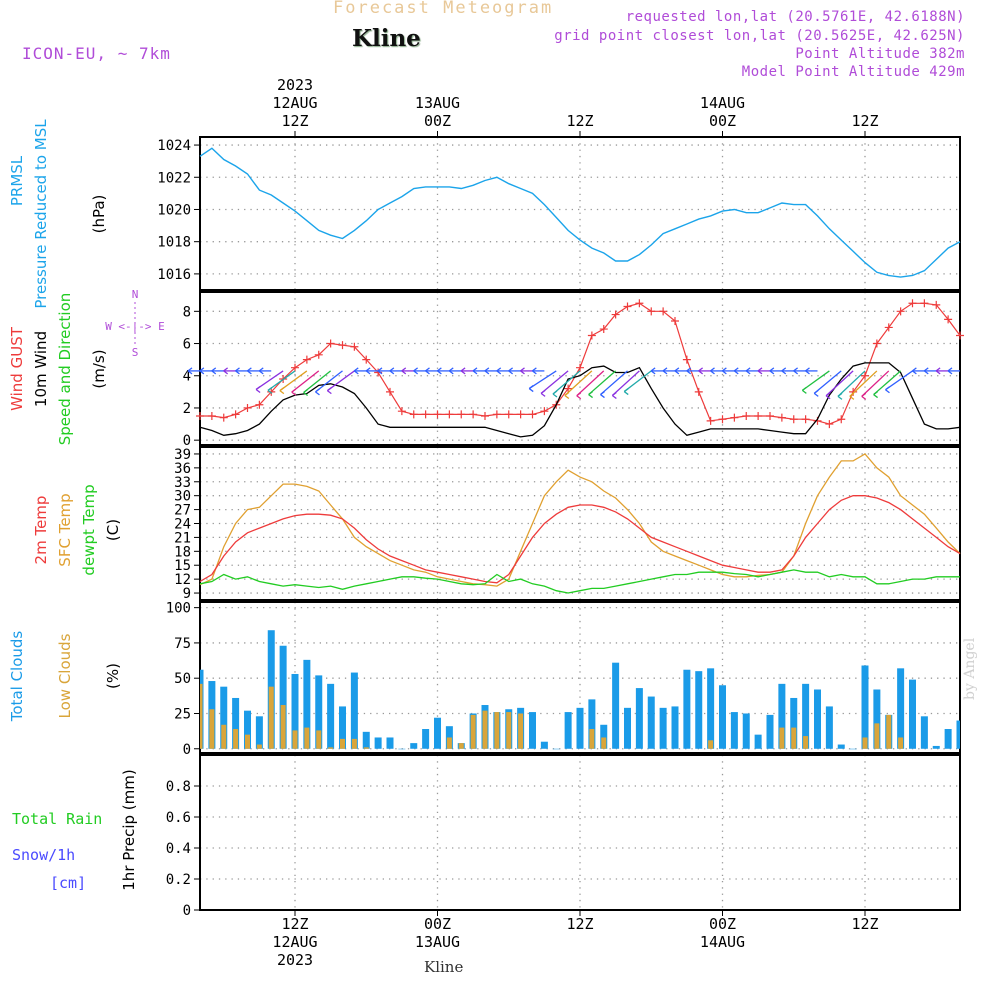 This screenshot has height=1000, width=1000. What do you see at coordinates (295, 85) in the screenshot?
I see `top-time-label: 2023` at bounding box center [295, 85].